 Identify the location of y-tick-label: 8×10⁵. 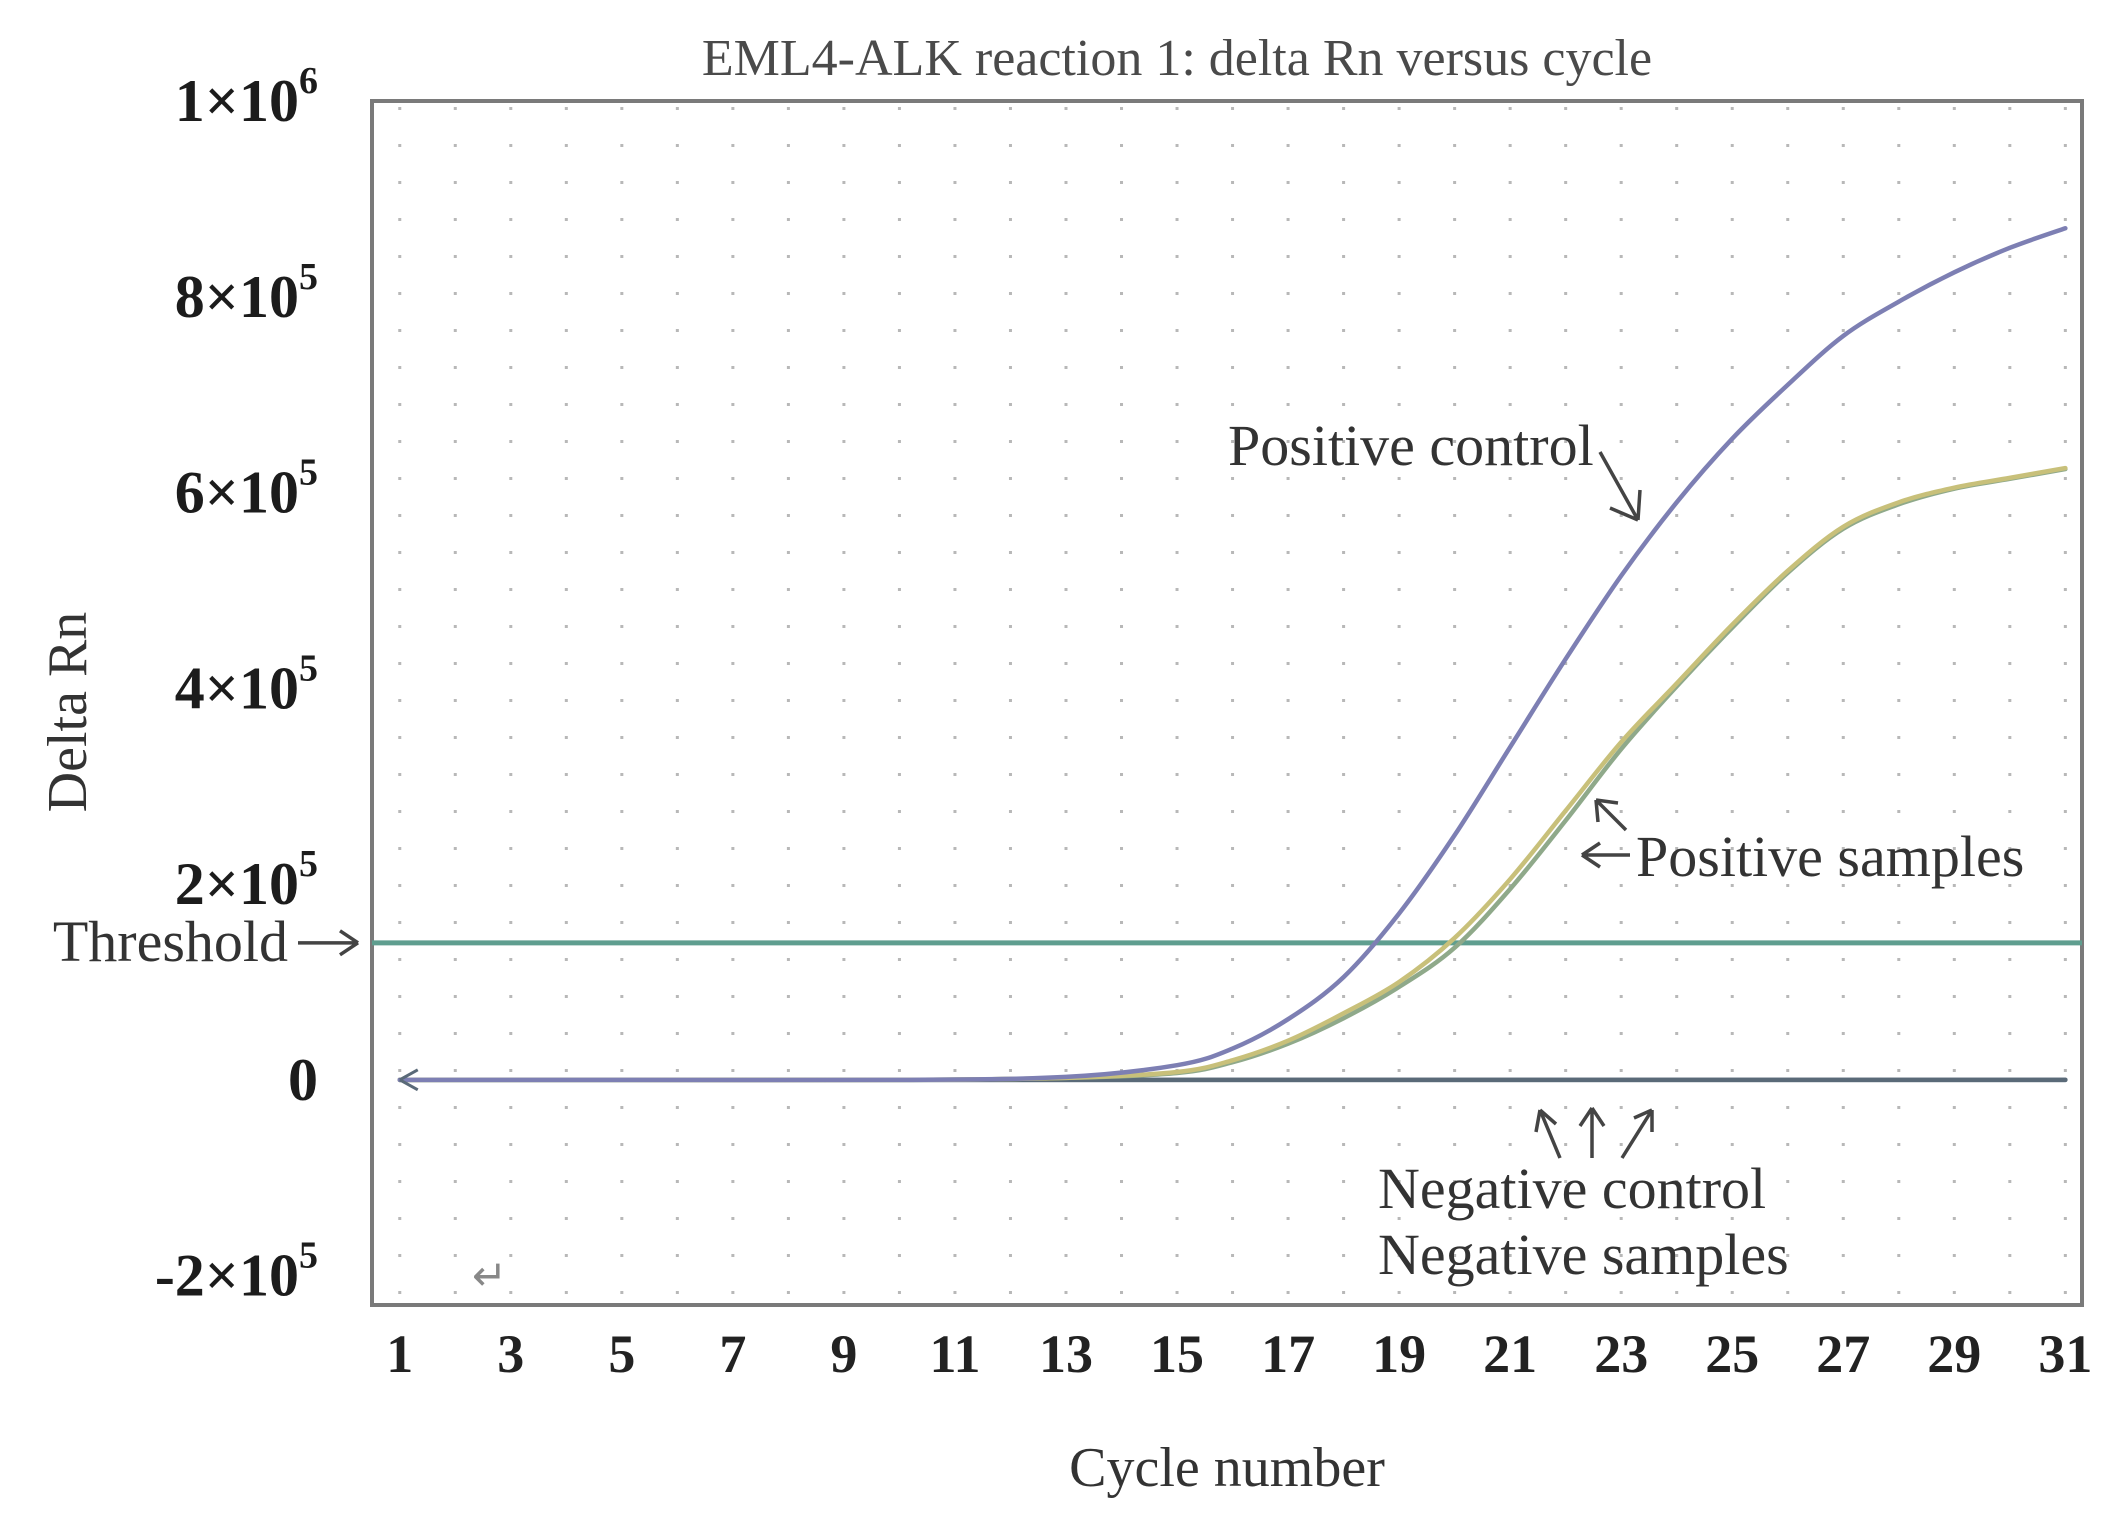
(246, 293).